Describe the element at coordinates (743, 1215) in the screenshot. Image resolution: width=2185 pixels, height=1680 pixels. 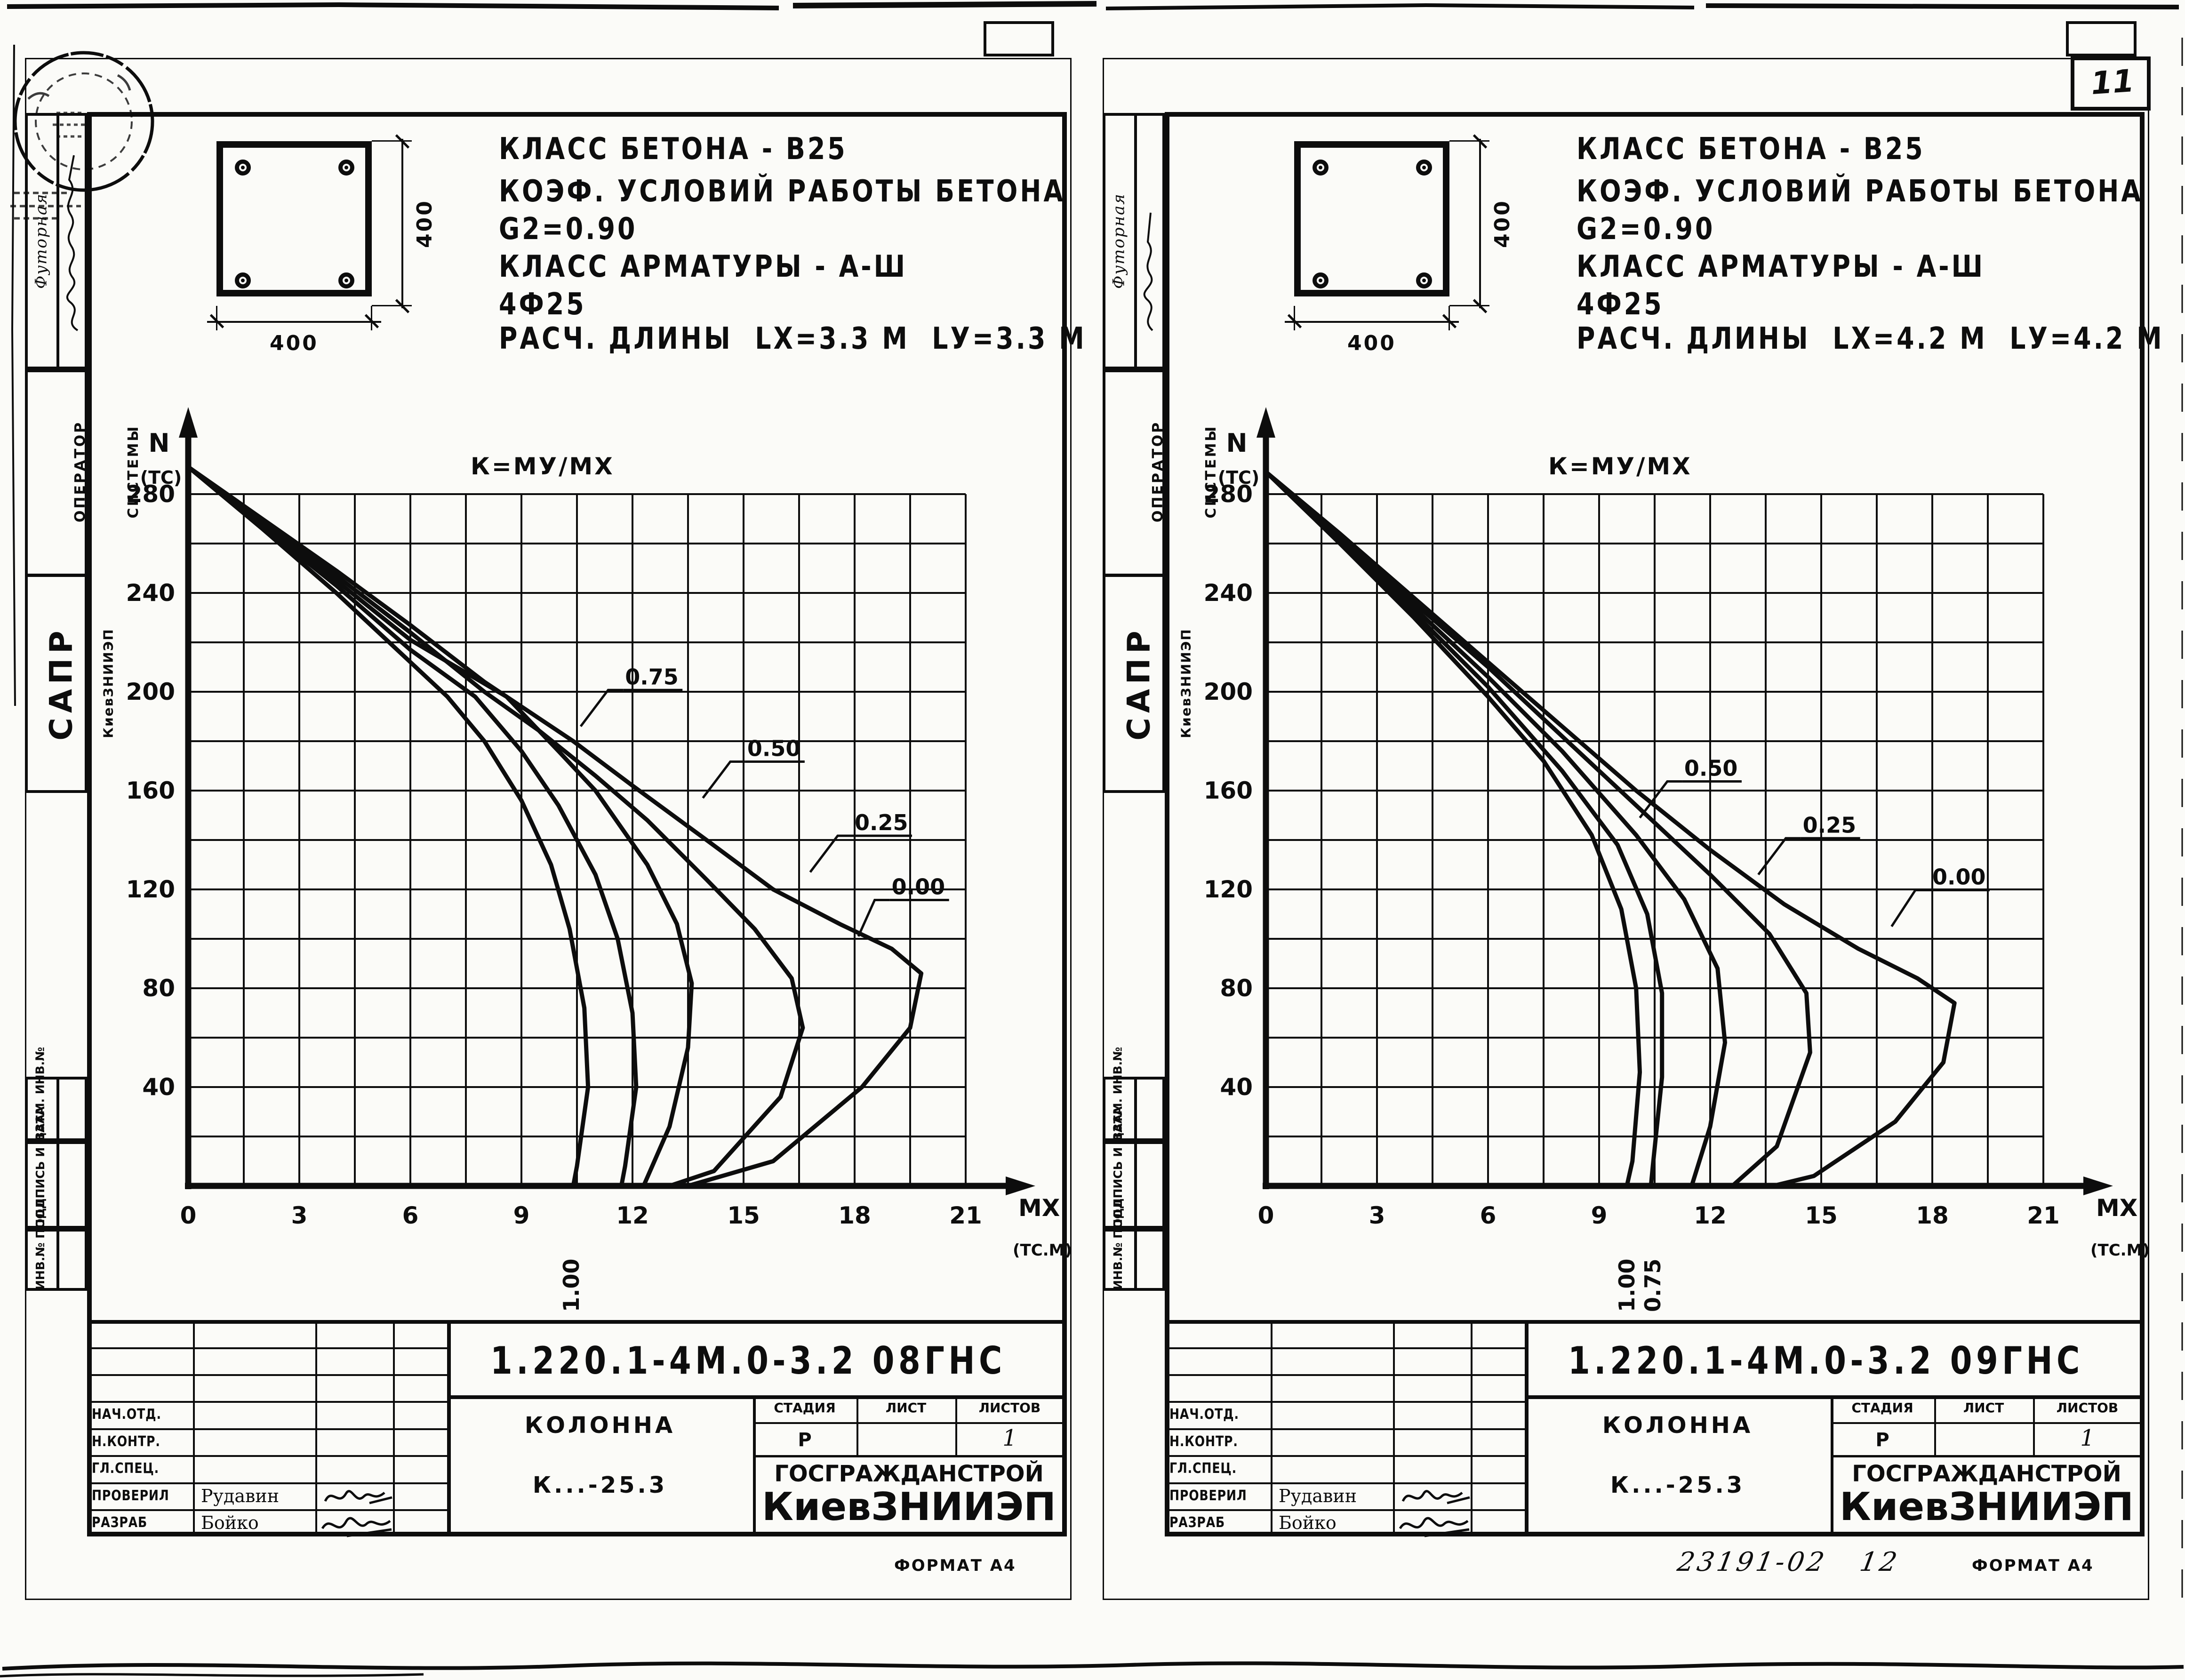
I see `svg-text: 15` at that location.